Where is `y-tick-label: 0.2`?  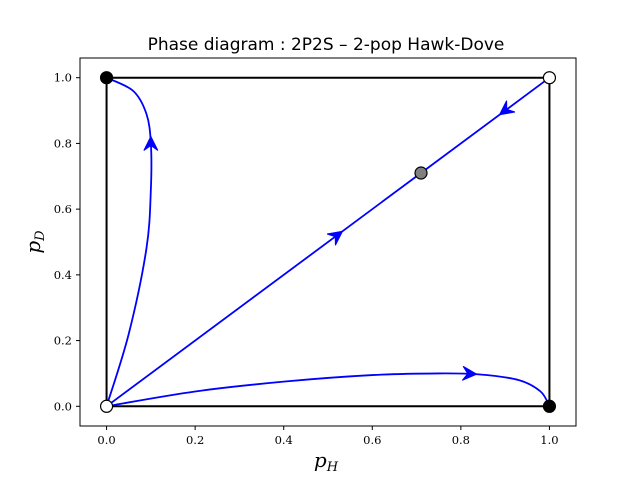 y-tick-label: 0.2 is located at coordinates (63, 341).